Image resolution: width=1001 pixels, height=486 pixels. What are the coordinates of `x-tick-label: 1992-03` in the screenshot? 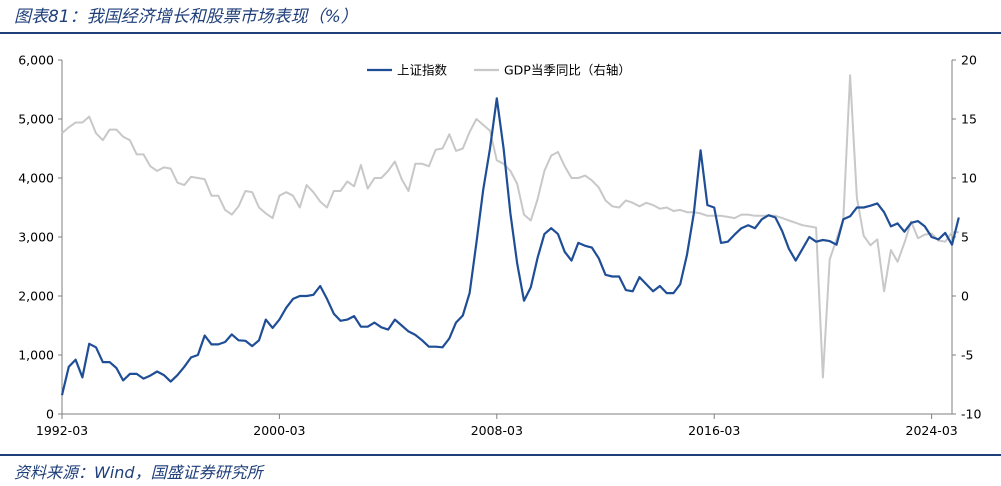 It's located at (62, 430).